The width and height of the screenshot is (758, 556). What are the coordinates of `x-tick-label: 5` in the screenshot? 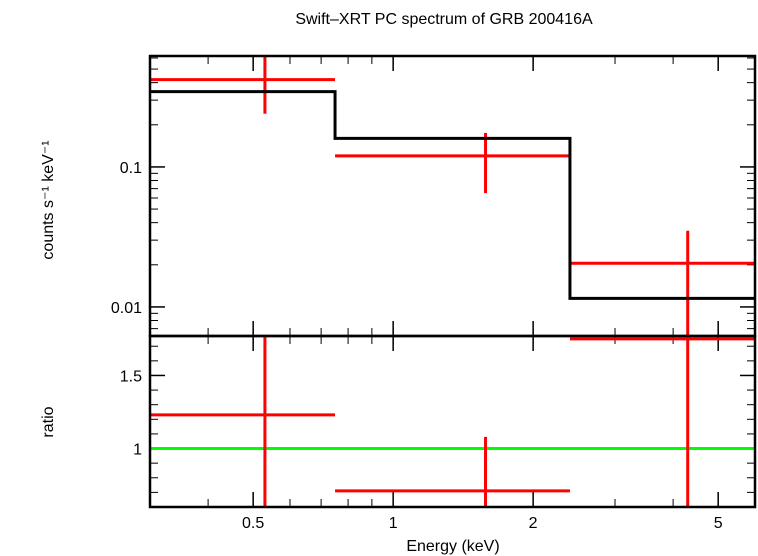 It's located at (718, 523).